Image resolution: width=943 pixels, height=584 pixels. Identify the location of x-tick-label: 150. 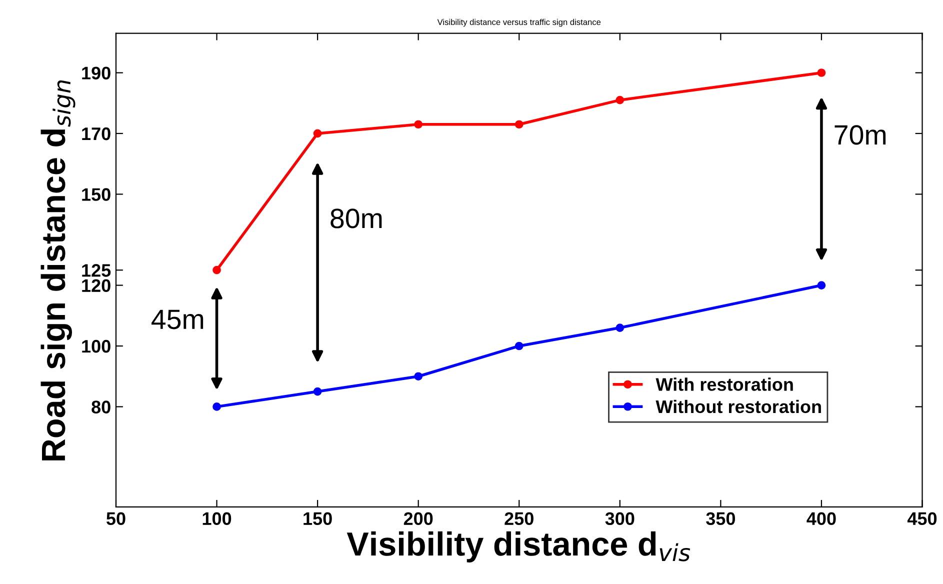
(318, 519).